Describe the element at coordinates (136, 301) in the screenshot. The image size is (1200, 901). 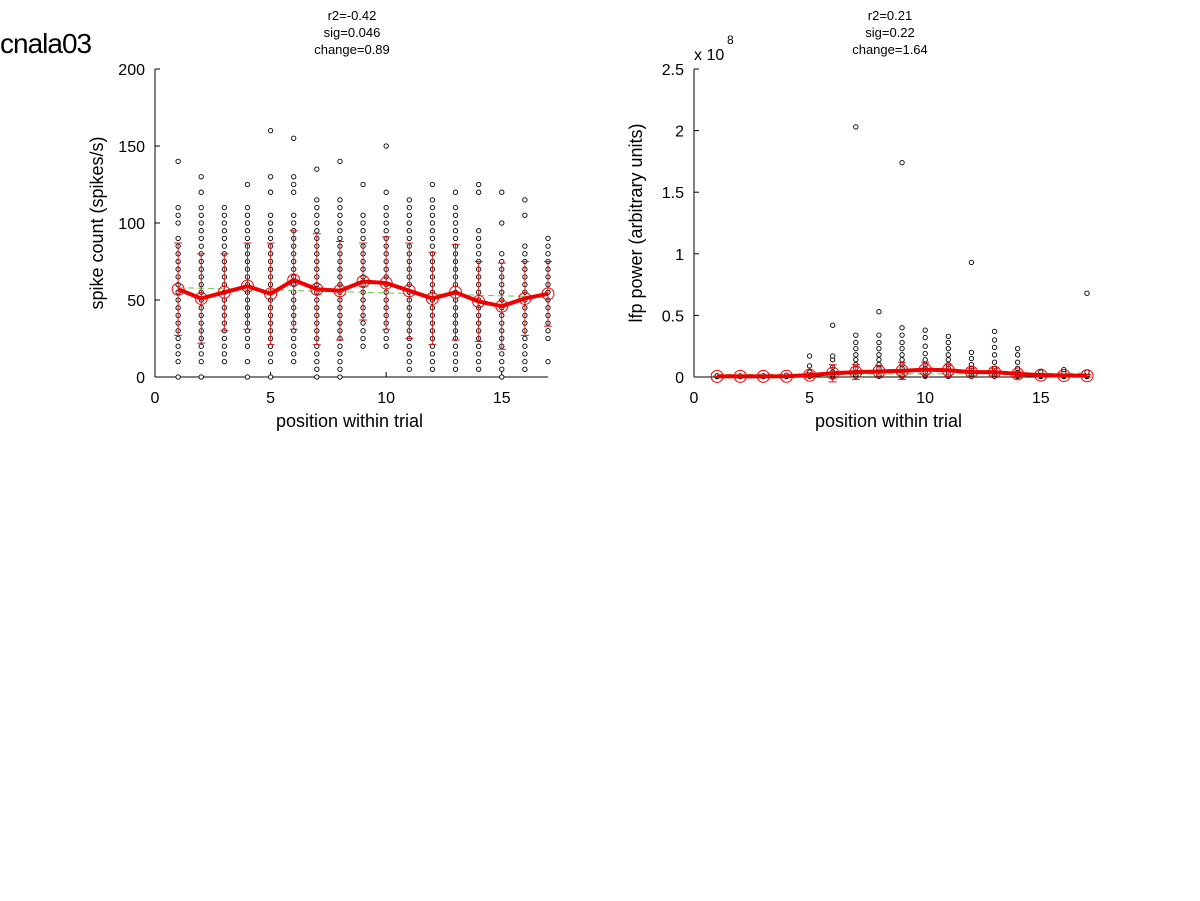
I see `y-tick-label: 50` at that location.